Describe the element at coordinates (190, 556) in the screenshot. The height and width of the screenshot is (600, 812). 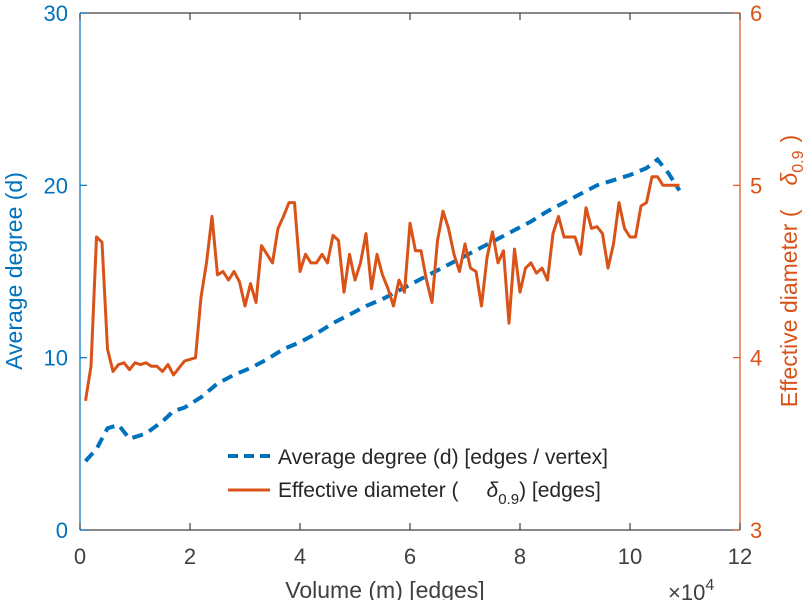
I see `x-tick-label: 2` at that location.